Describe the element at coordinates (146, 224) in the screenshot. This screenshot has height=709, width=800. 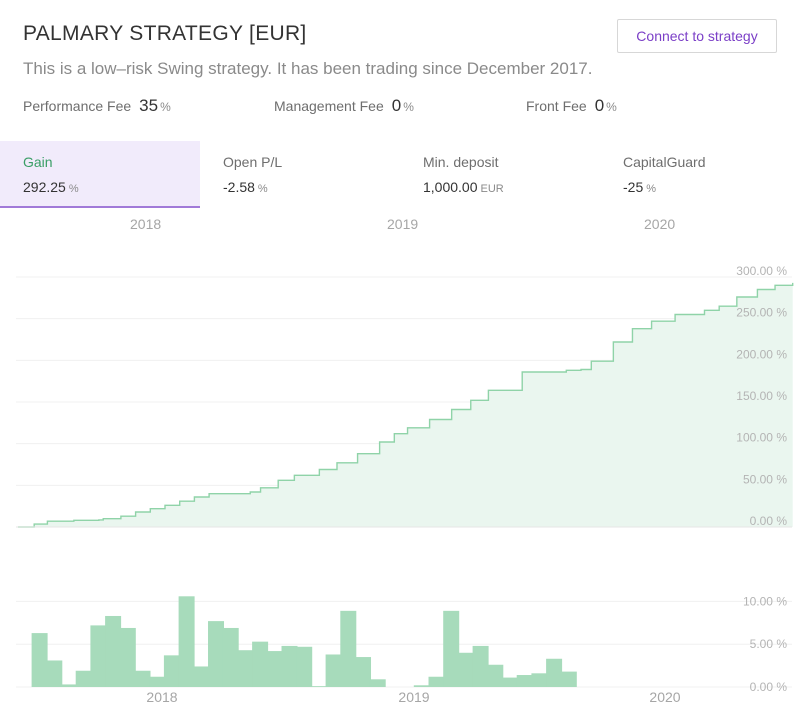
I see `year-label-2018-top: 2018` at that location.